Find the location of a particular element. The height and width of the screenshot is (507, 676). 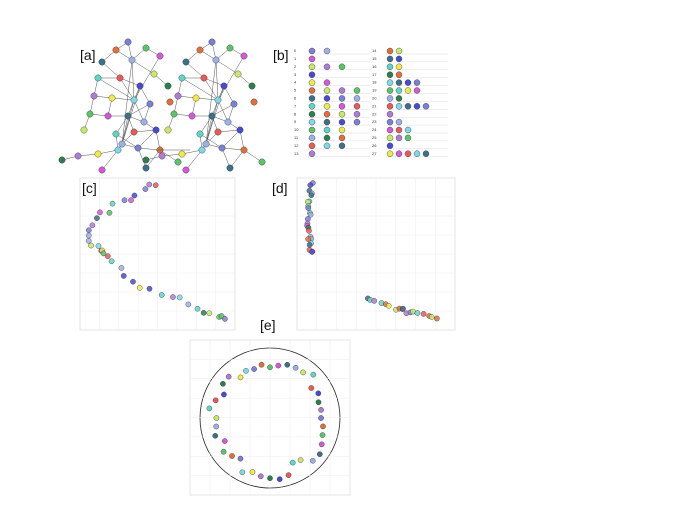

row-index: 0 is located at coordinates (295, 50).